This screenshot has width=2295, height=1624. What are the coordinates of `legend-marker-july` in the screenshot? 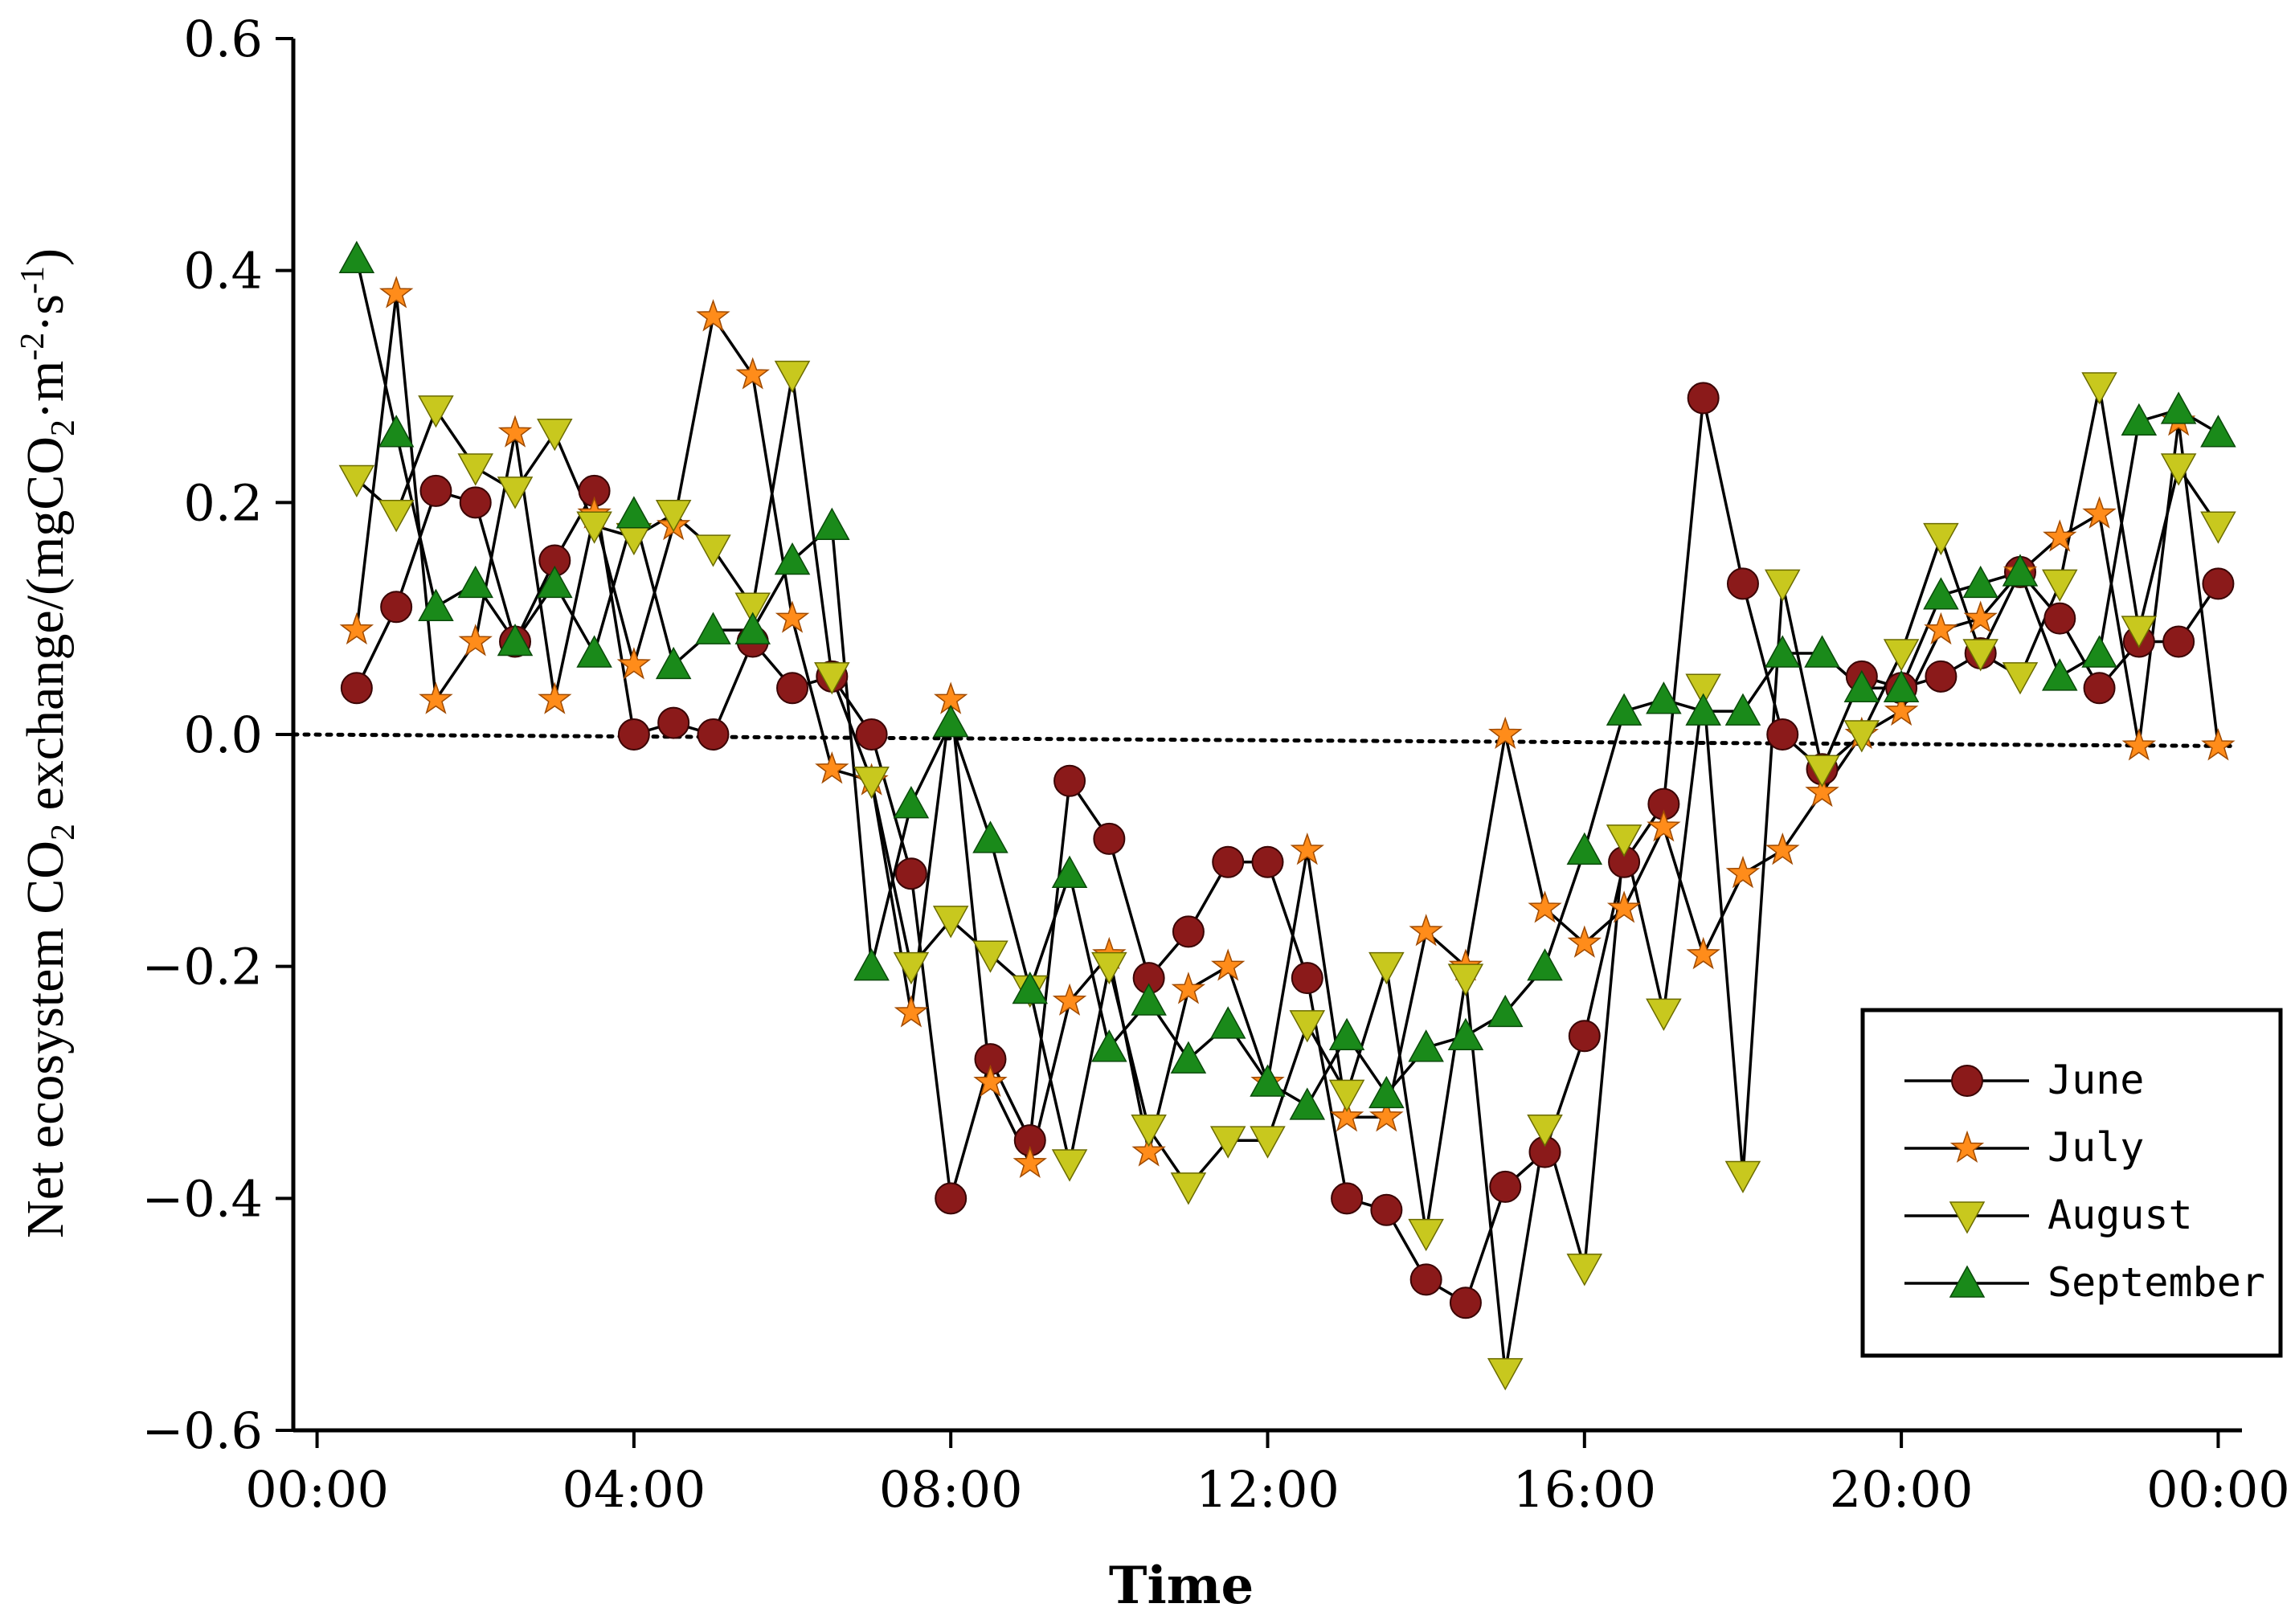 It's located at (1967, 1147).